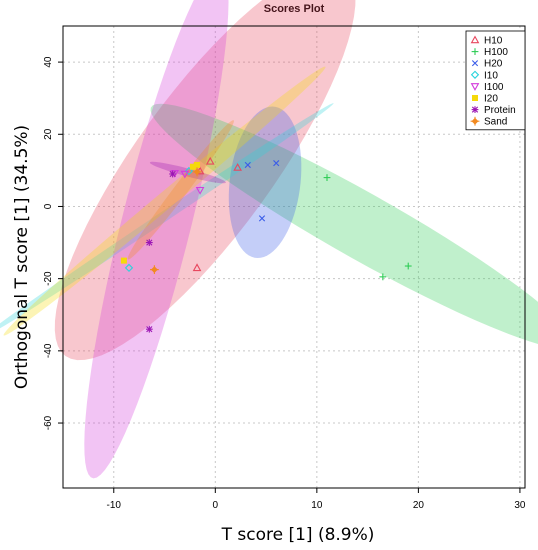 The image size is (538, 550). I want to click on x-tick-label: 20, so click(419, 505).